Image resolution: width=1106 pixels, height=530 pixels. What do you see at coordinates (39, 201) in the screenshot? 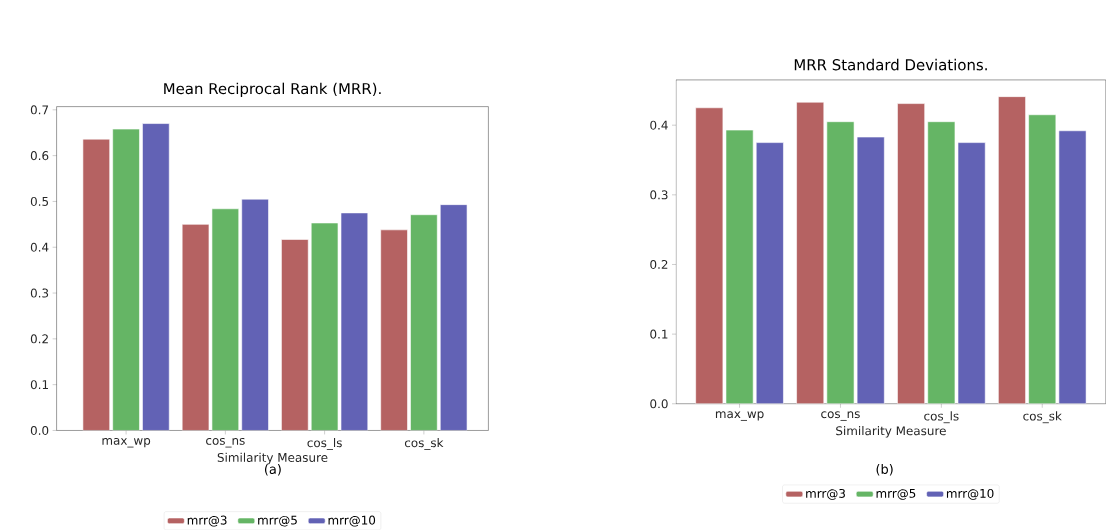
I see `y-tick-label: 0.5` at bounding box center [39, 201].